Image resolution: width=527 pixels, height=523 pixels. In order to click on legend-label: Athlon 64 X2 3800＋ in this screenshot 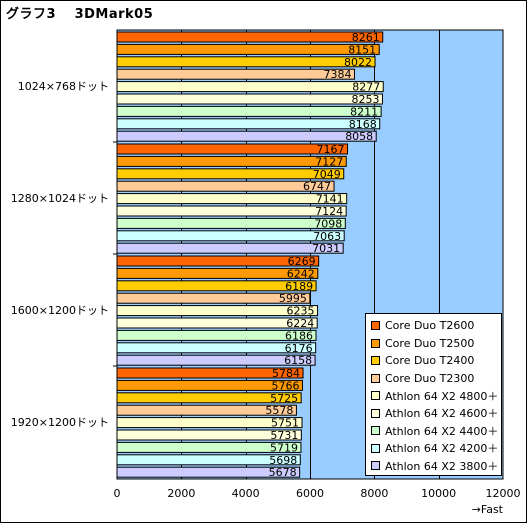, I will do `click(442, 466)`.